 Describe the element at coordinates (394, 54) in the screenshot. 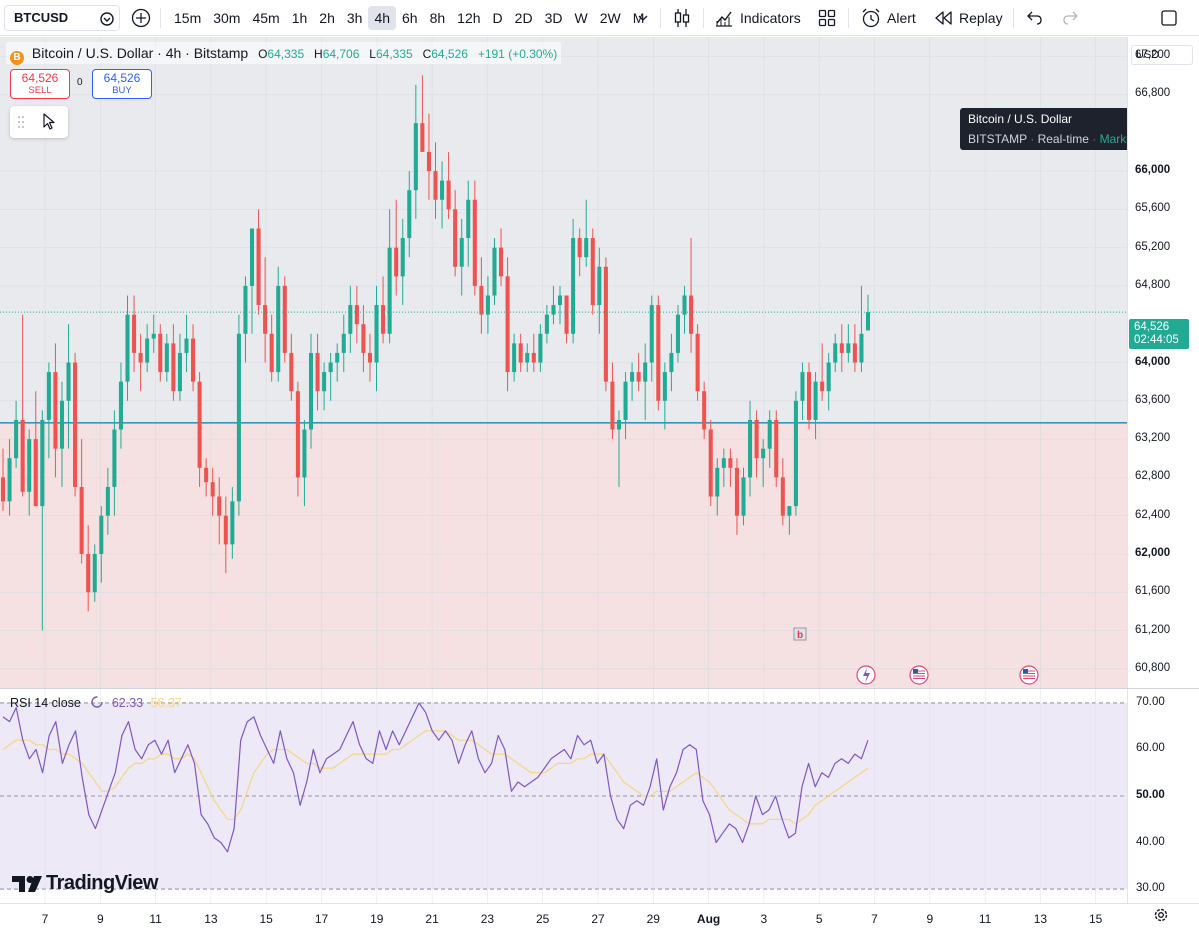

I see `legend-low-value: 64,335` at that location.